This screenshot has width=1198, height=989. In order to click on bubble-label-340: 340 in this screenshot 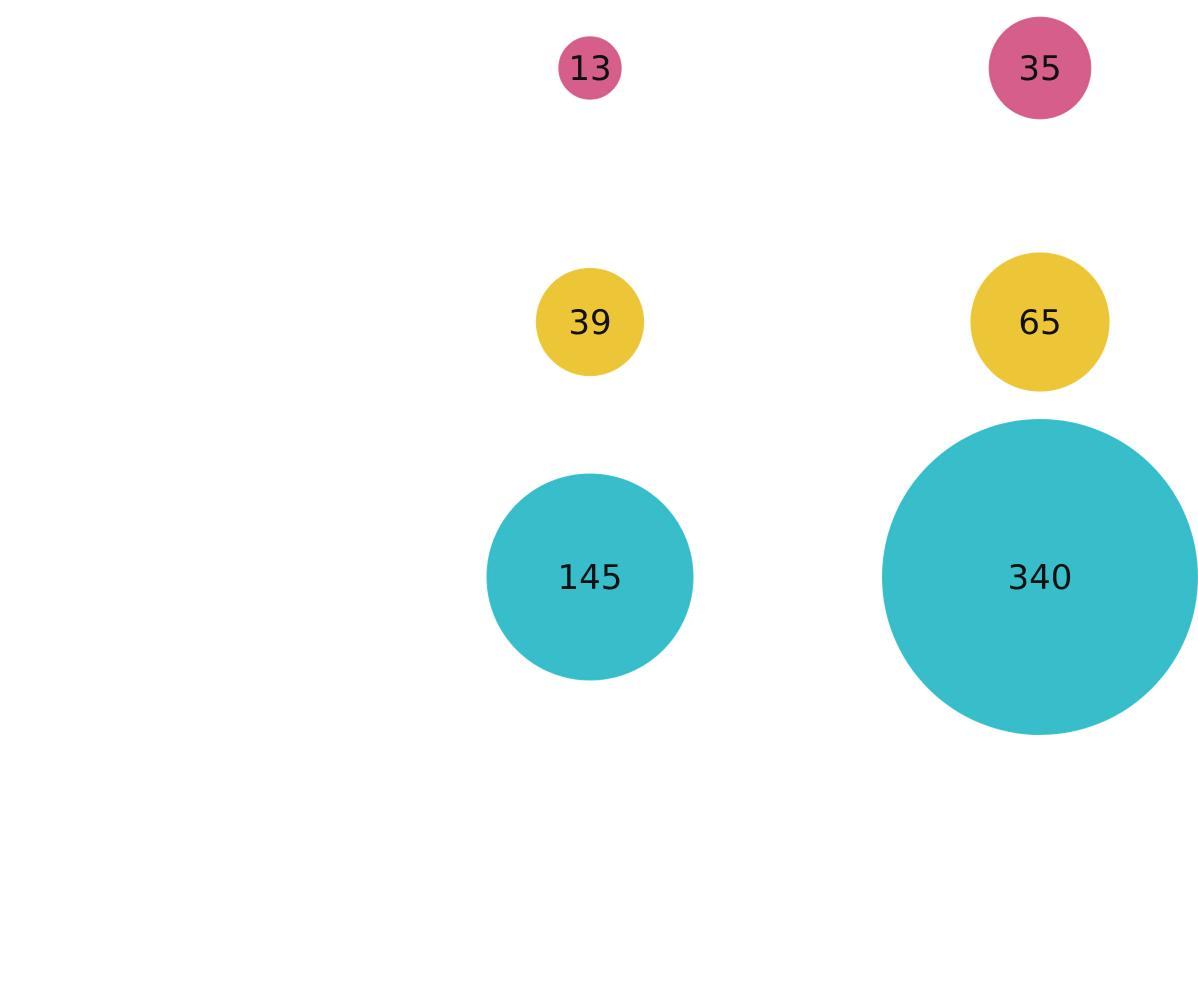, I will do `click(1040, 578)`.